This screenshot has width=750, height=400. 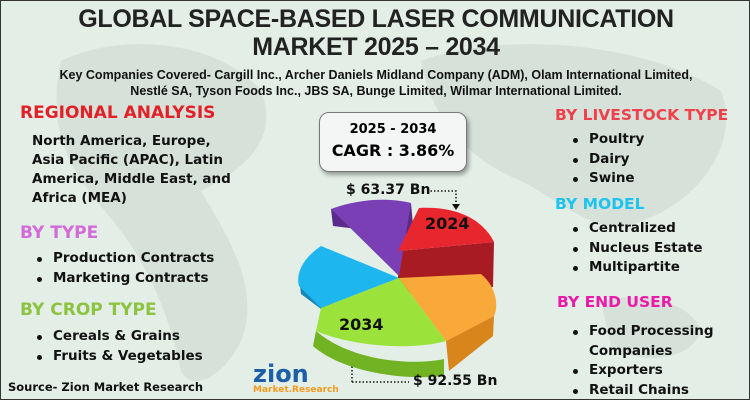 What do you see at coordinates (654, 390) in the screenshot?
I see `list-item: Retail Chains` at bounding box center [654, 390].